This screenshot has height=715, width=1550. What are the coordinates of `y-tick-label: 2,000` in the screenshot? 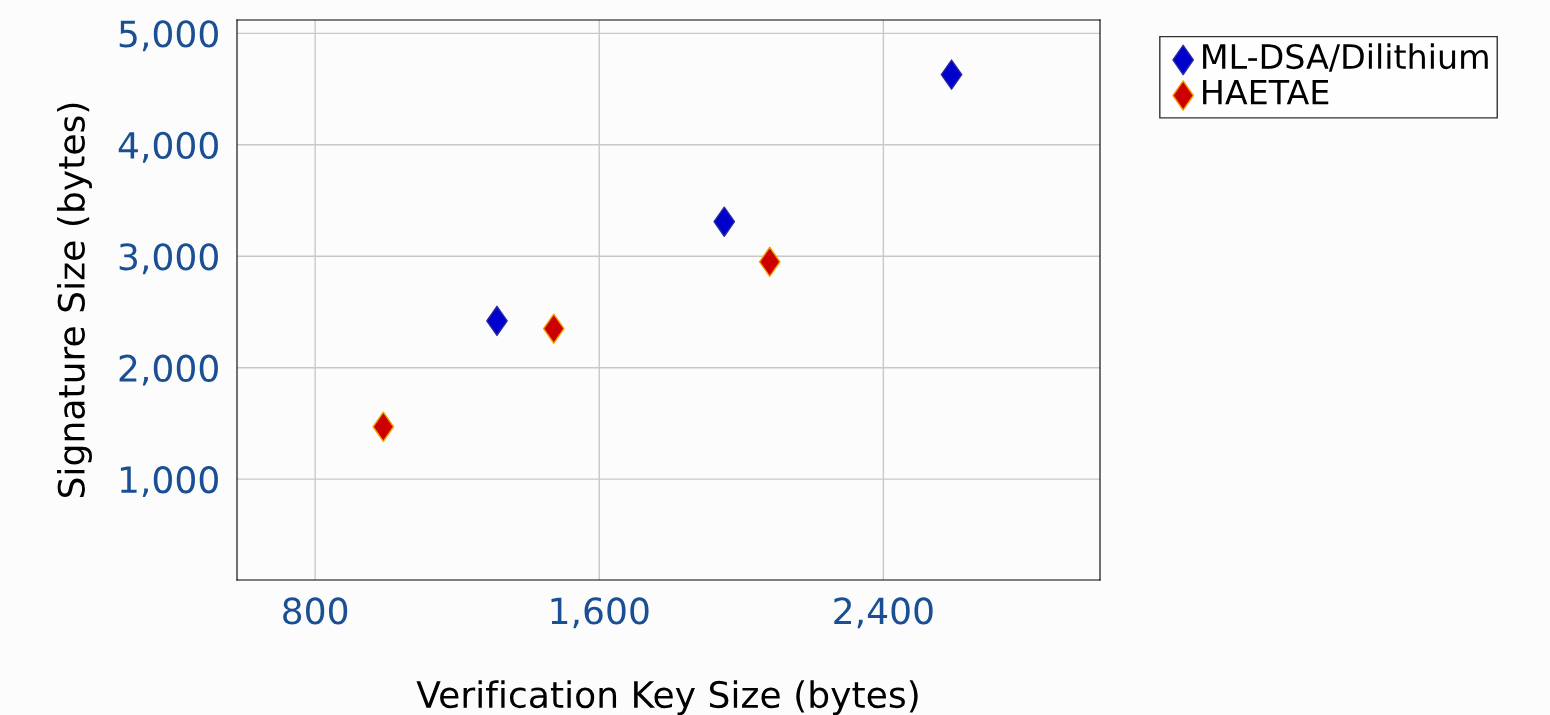 It's located at (168, 370).